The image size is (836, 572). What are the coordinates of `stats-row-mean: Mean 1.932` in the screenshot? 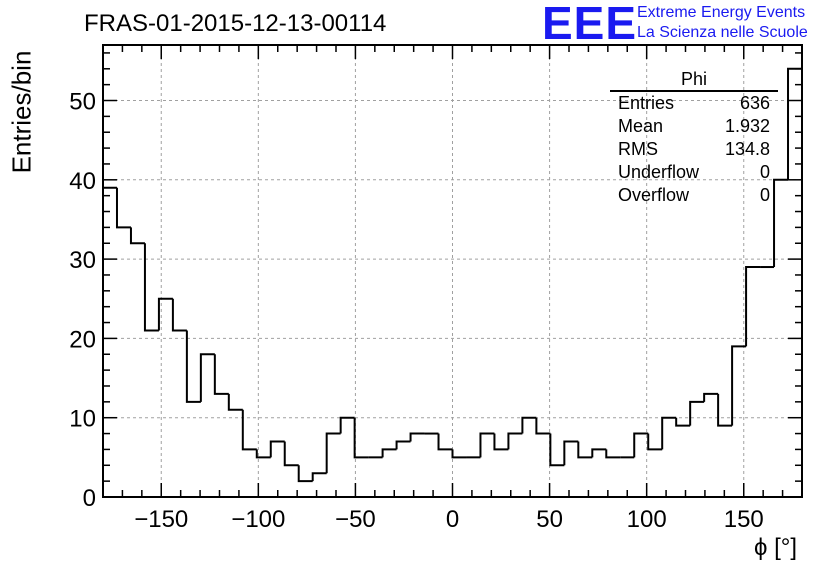 It's located at (694, 126).